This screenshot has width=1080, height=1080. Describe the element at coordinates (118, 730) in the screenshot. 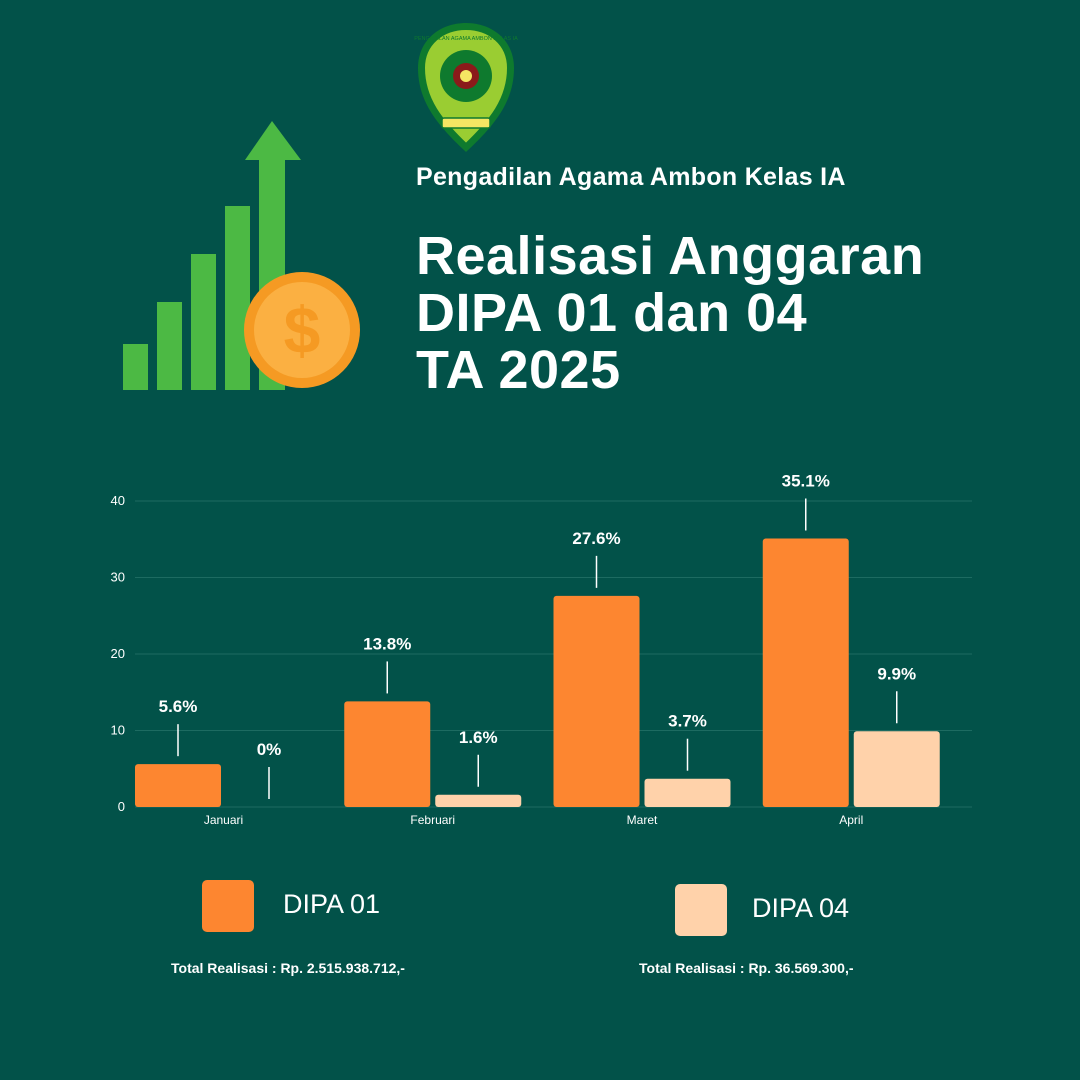

I see `y-tick-label: 10` at that location.